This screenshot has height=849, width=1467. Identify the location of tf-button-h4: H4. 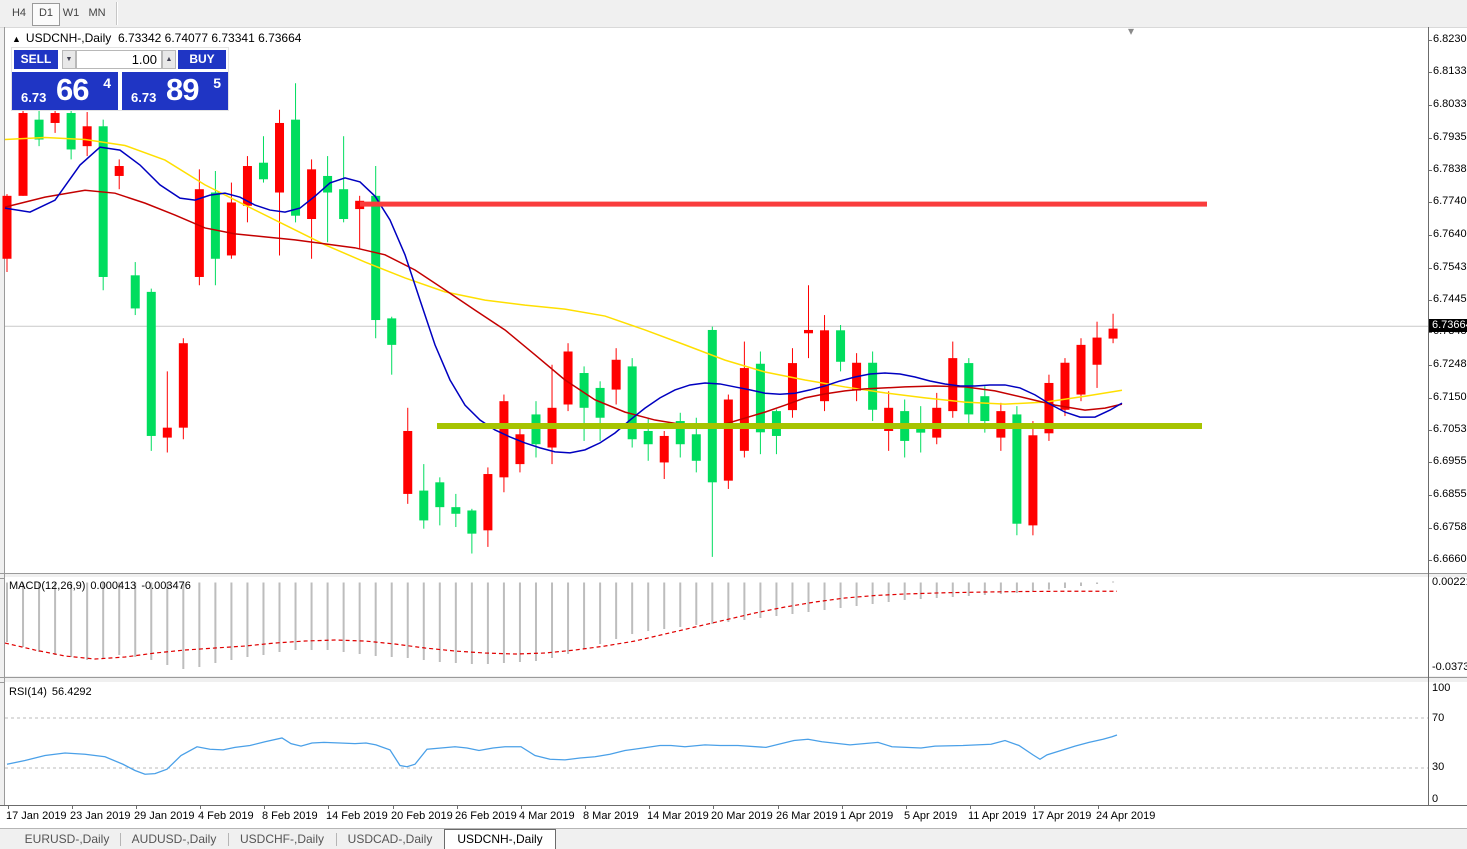
(19, 13).